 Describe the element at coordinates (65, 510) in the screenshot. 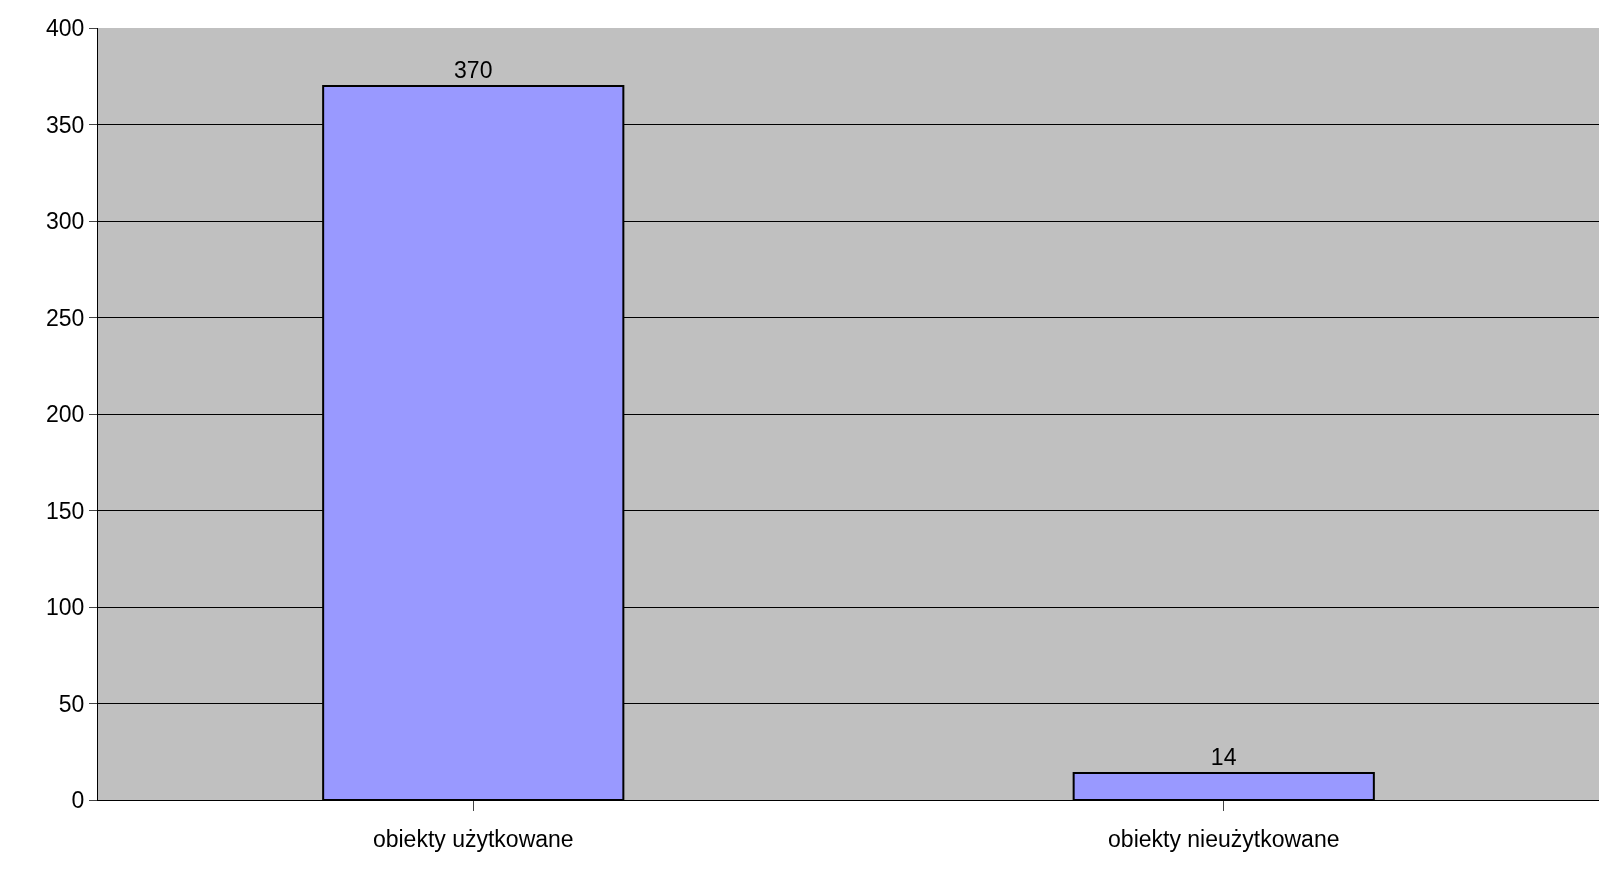

I see `y-tick-label: 150` at that location.